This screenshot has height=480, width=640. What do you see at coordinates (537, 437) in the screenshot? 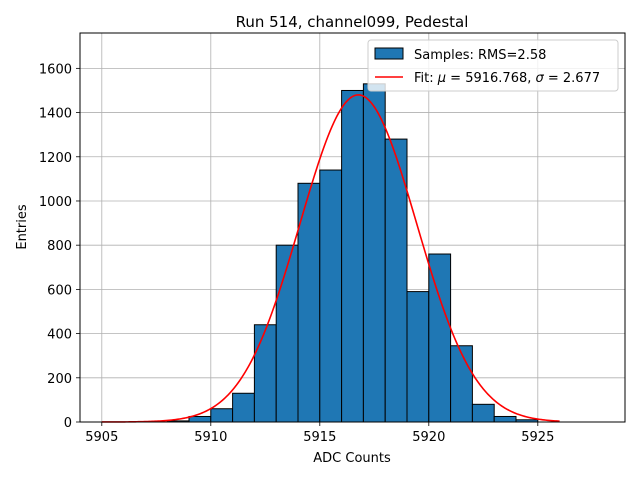
I see `x-tick-label: 5925` at bounding box center [537, 437].